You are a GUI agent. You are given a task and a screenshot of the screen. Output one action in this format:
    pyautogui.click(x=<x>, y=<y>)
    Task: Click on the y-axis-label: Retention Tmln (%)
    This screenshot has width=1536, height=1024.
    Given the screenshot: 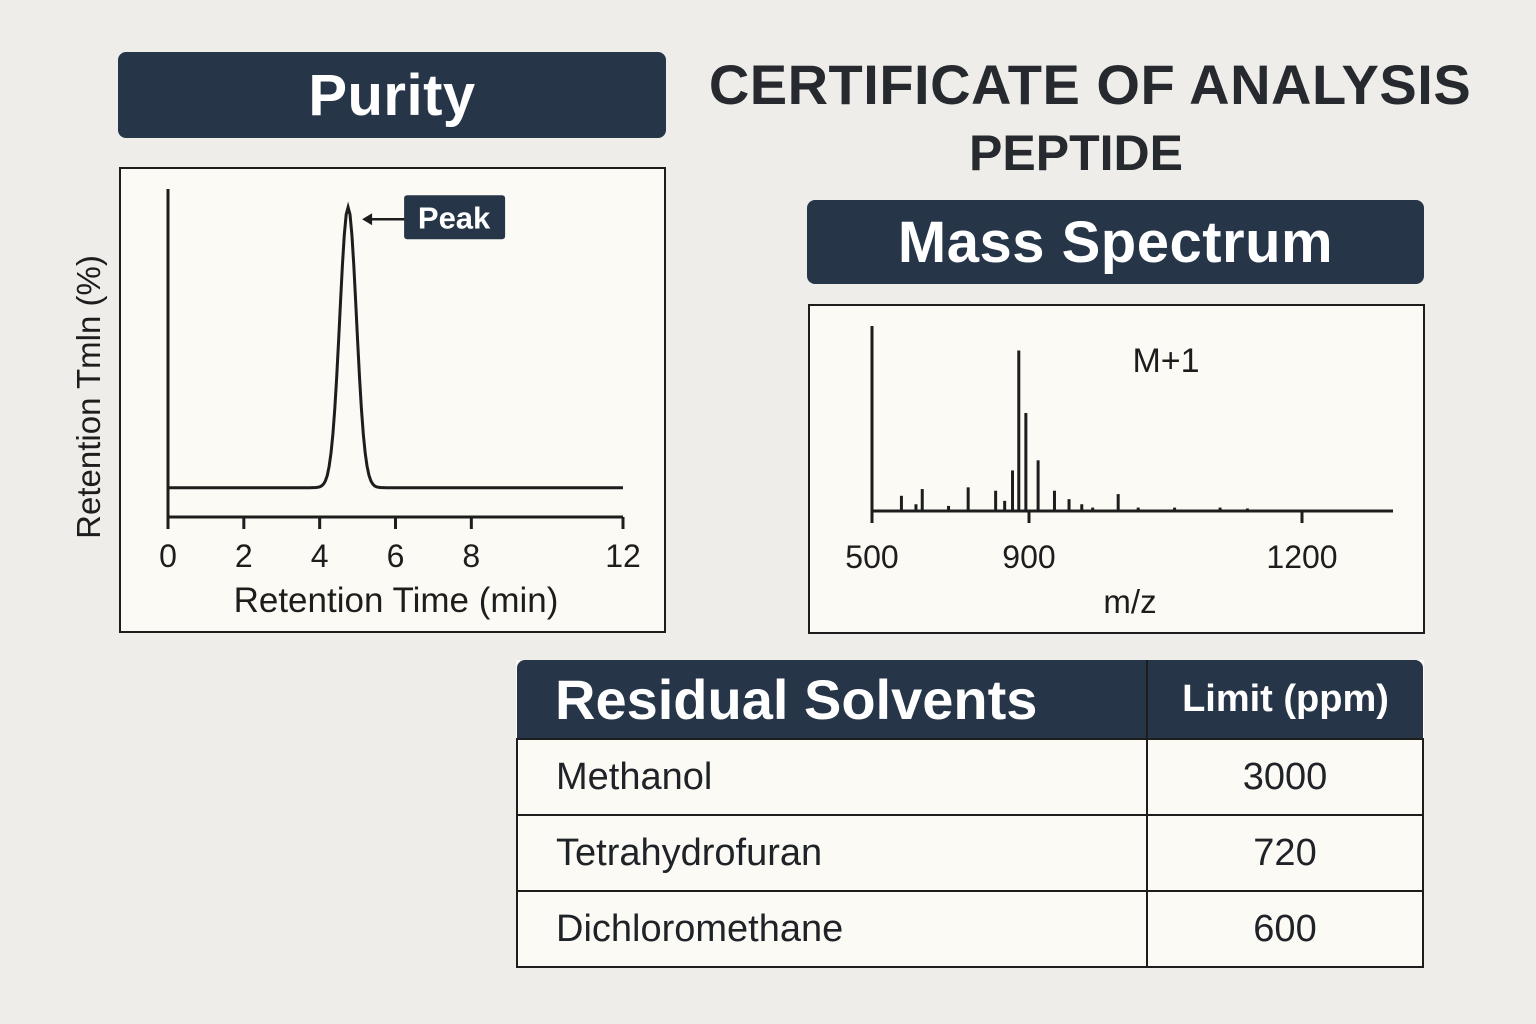 What is the action you would take?
    pyautogui.click(x=88, y=397)
    